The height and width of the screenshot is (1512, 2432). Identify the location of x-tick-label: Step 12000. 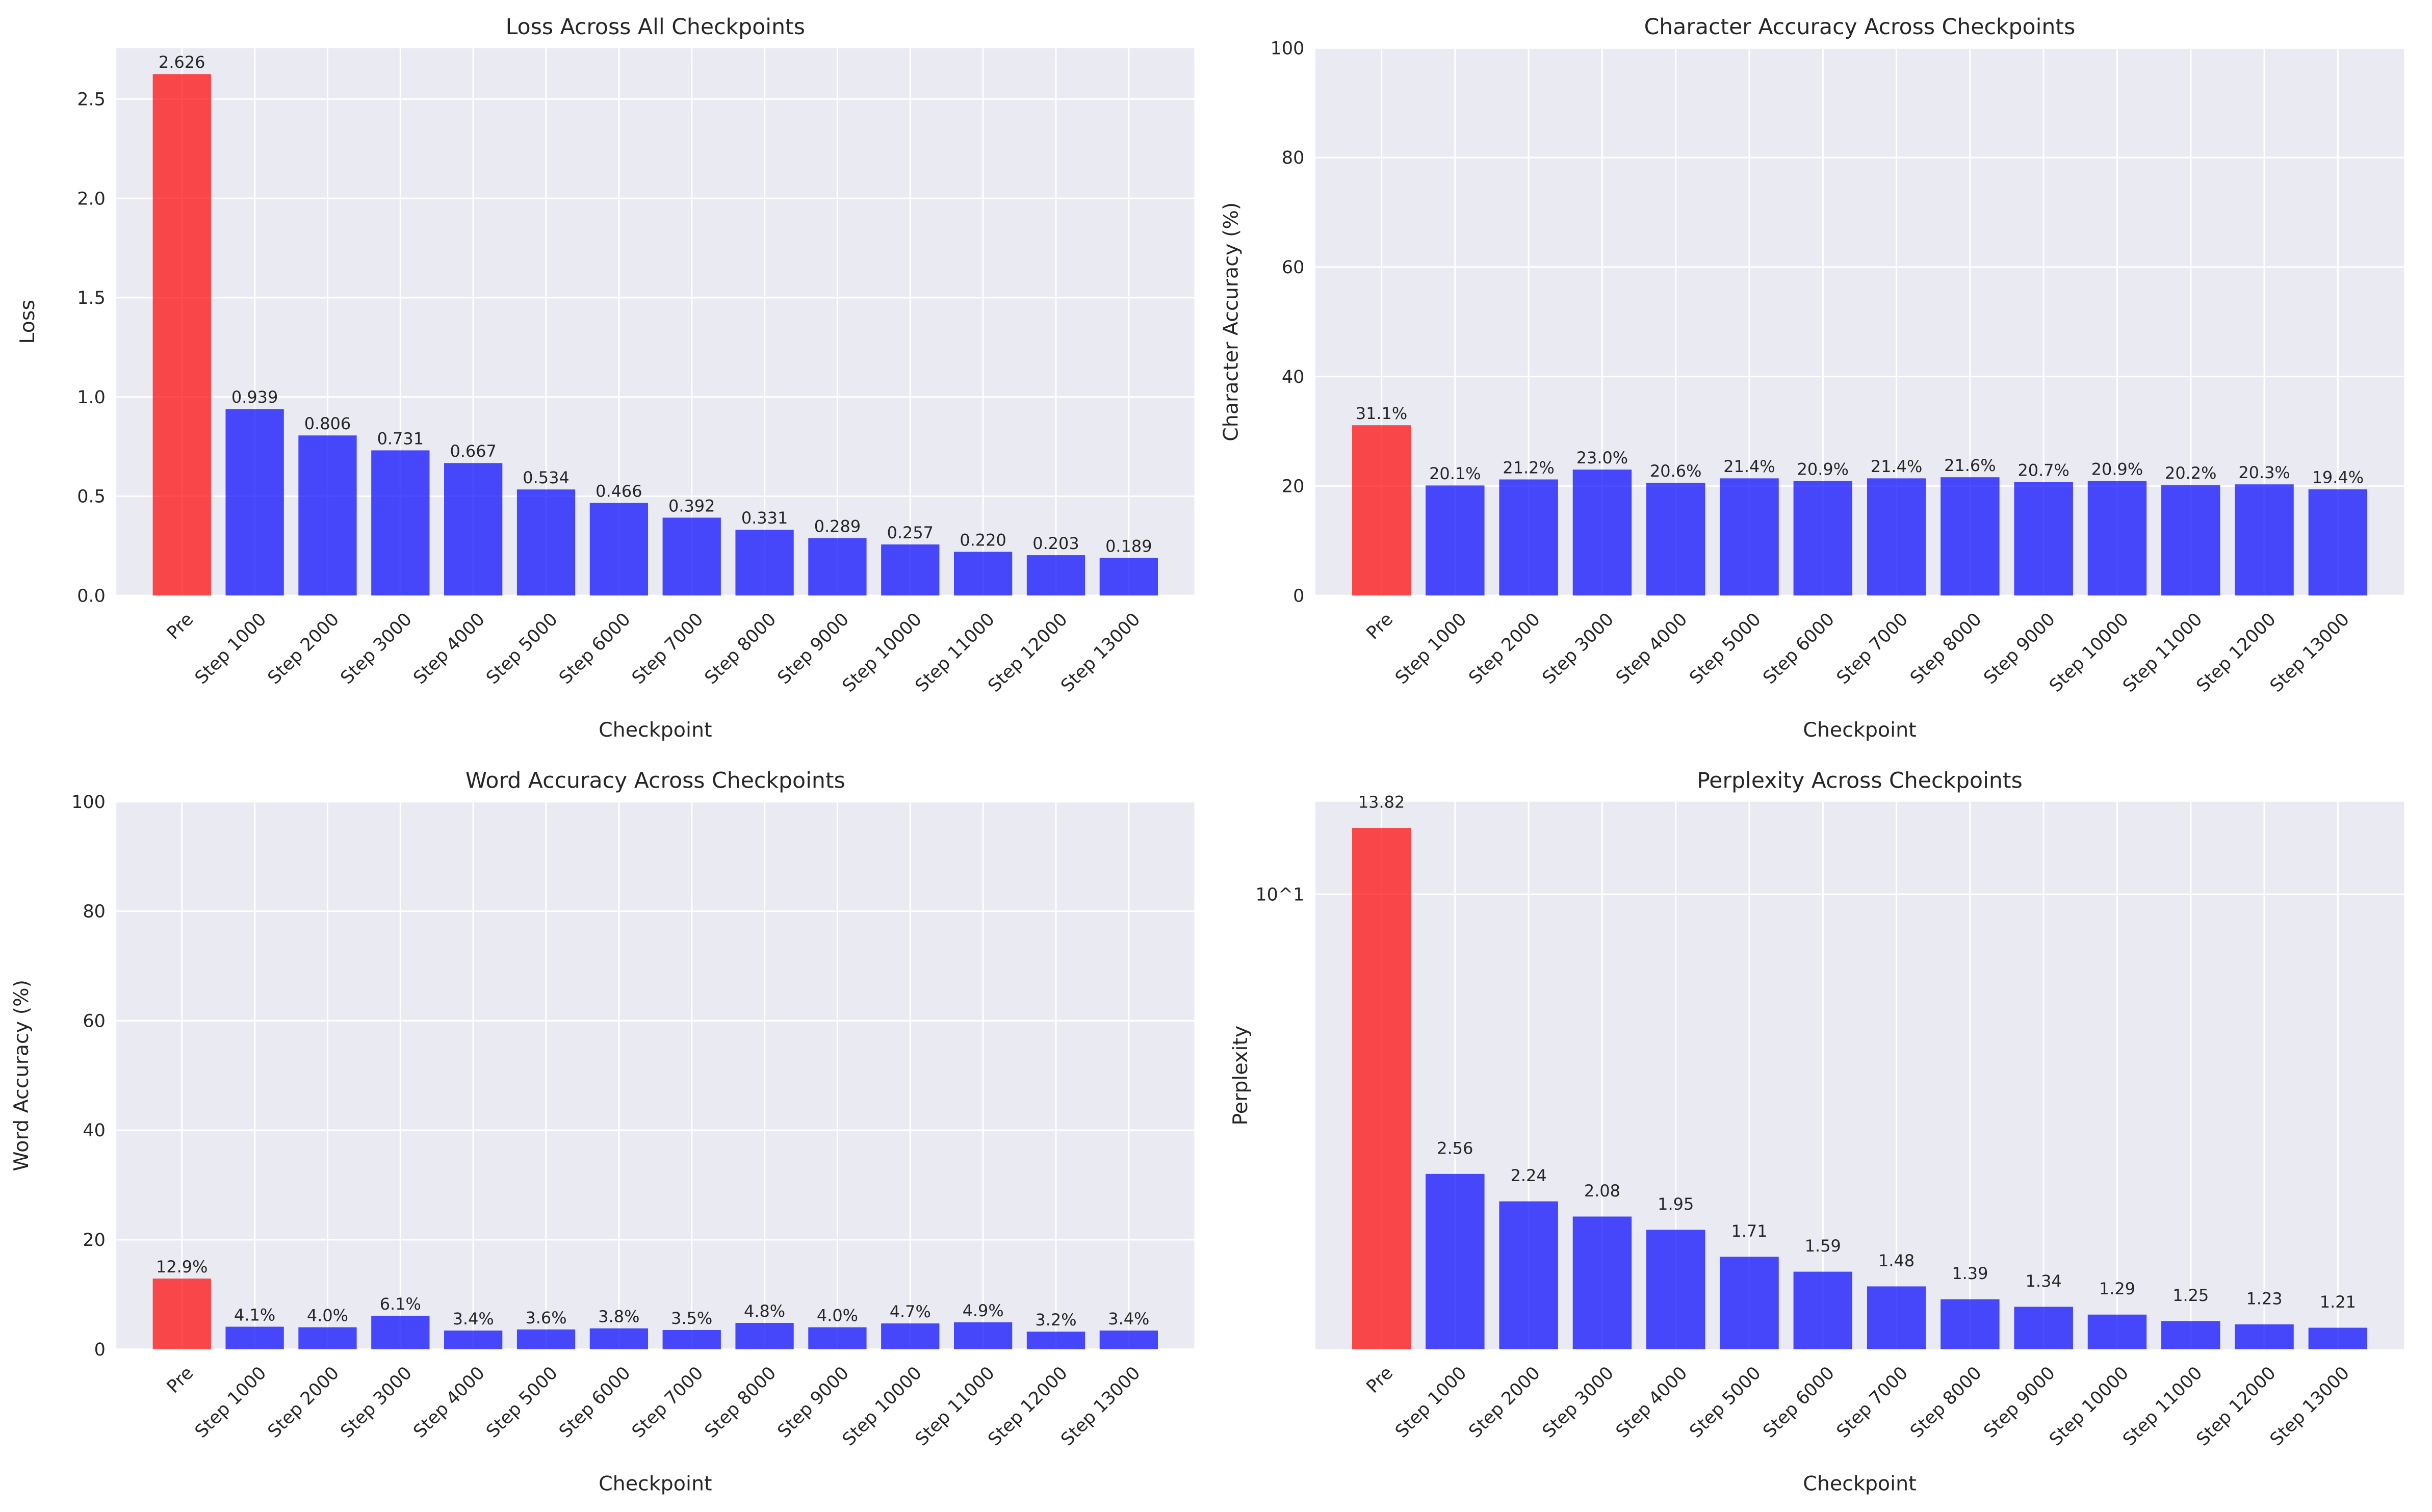
(2236, 1406).